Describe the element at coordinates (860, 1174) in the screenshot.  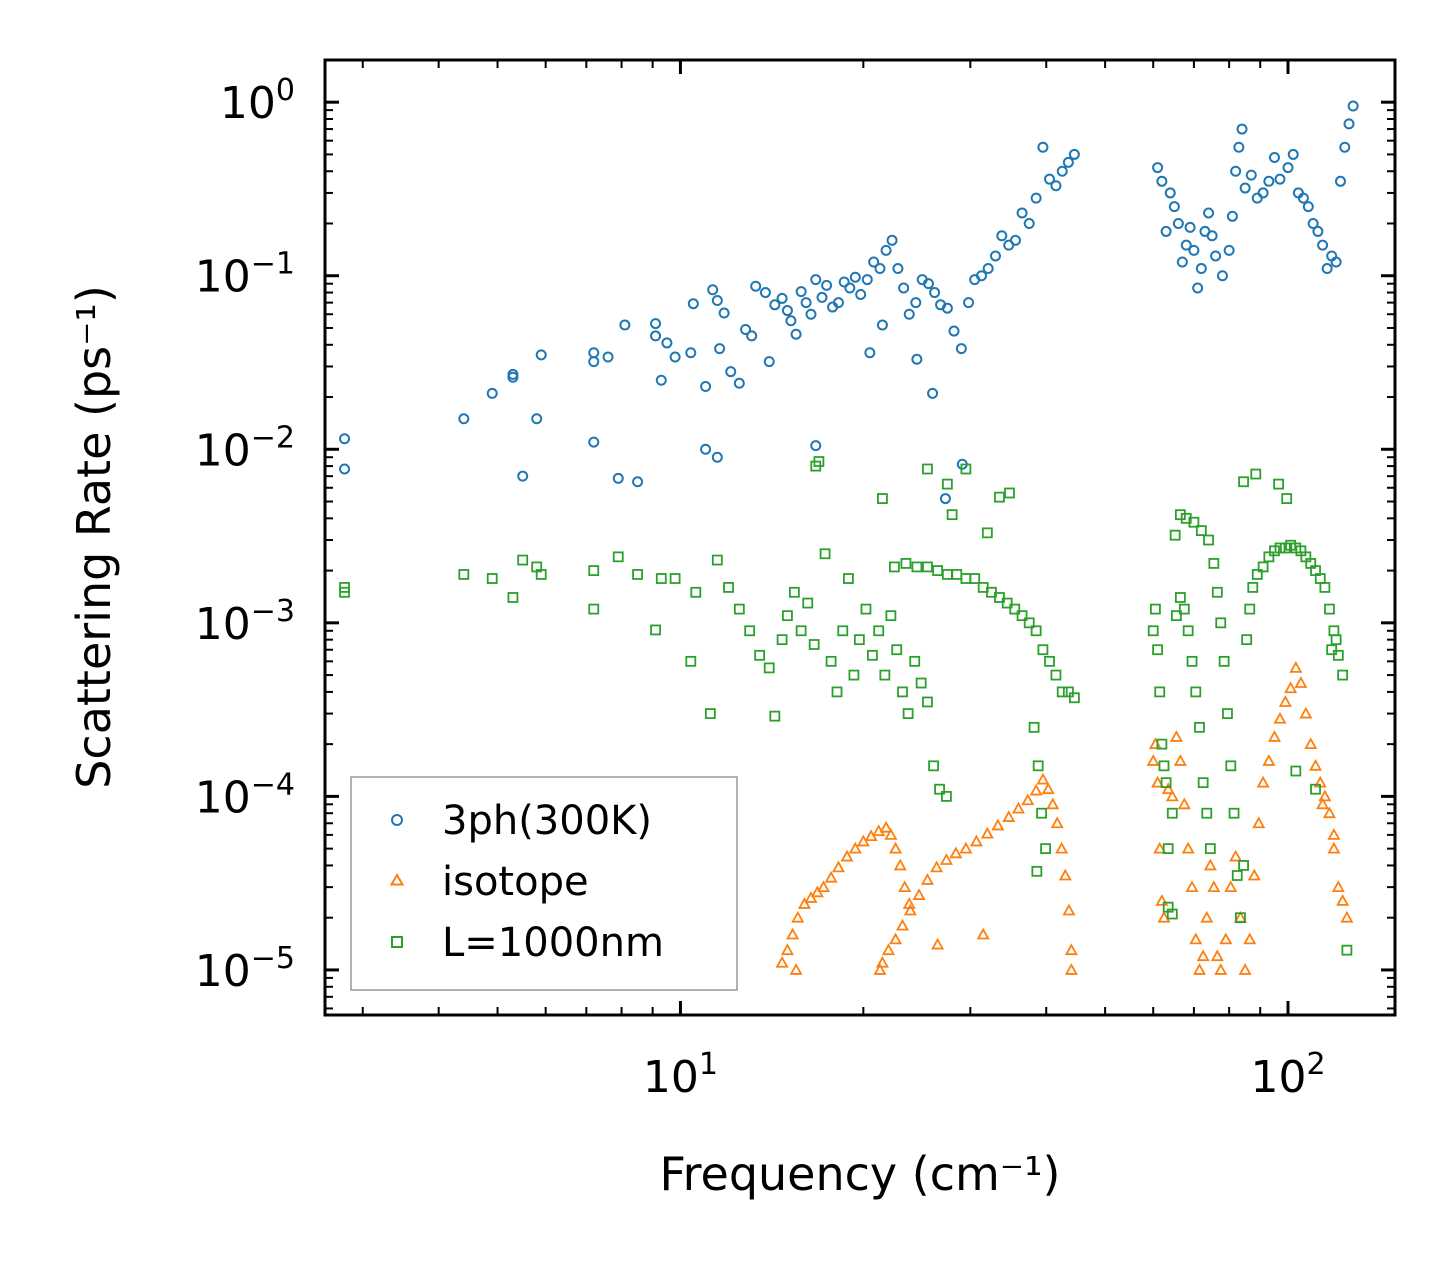
I see `x-axis-label: Frequency (cm⁻¹)` at that location.